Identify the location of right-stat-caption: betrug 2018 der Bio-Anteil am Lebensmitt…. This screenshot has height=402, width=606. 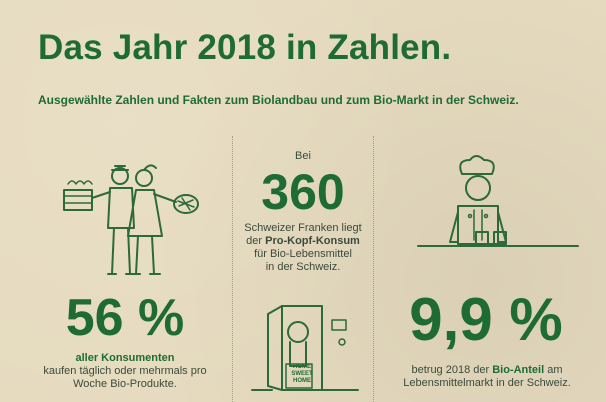
(487, 377).